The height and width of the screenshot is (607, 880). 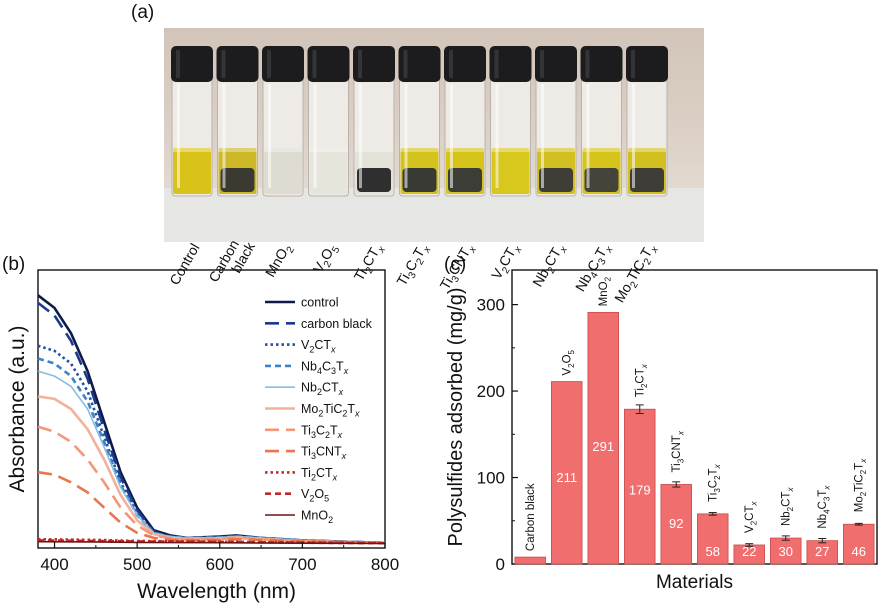 I want to click on legend-label: Ti3C2Tx, so click(x=322, y=431).